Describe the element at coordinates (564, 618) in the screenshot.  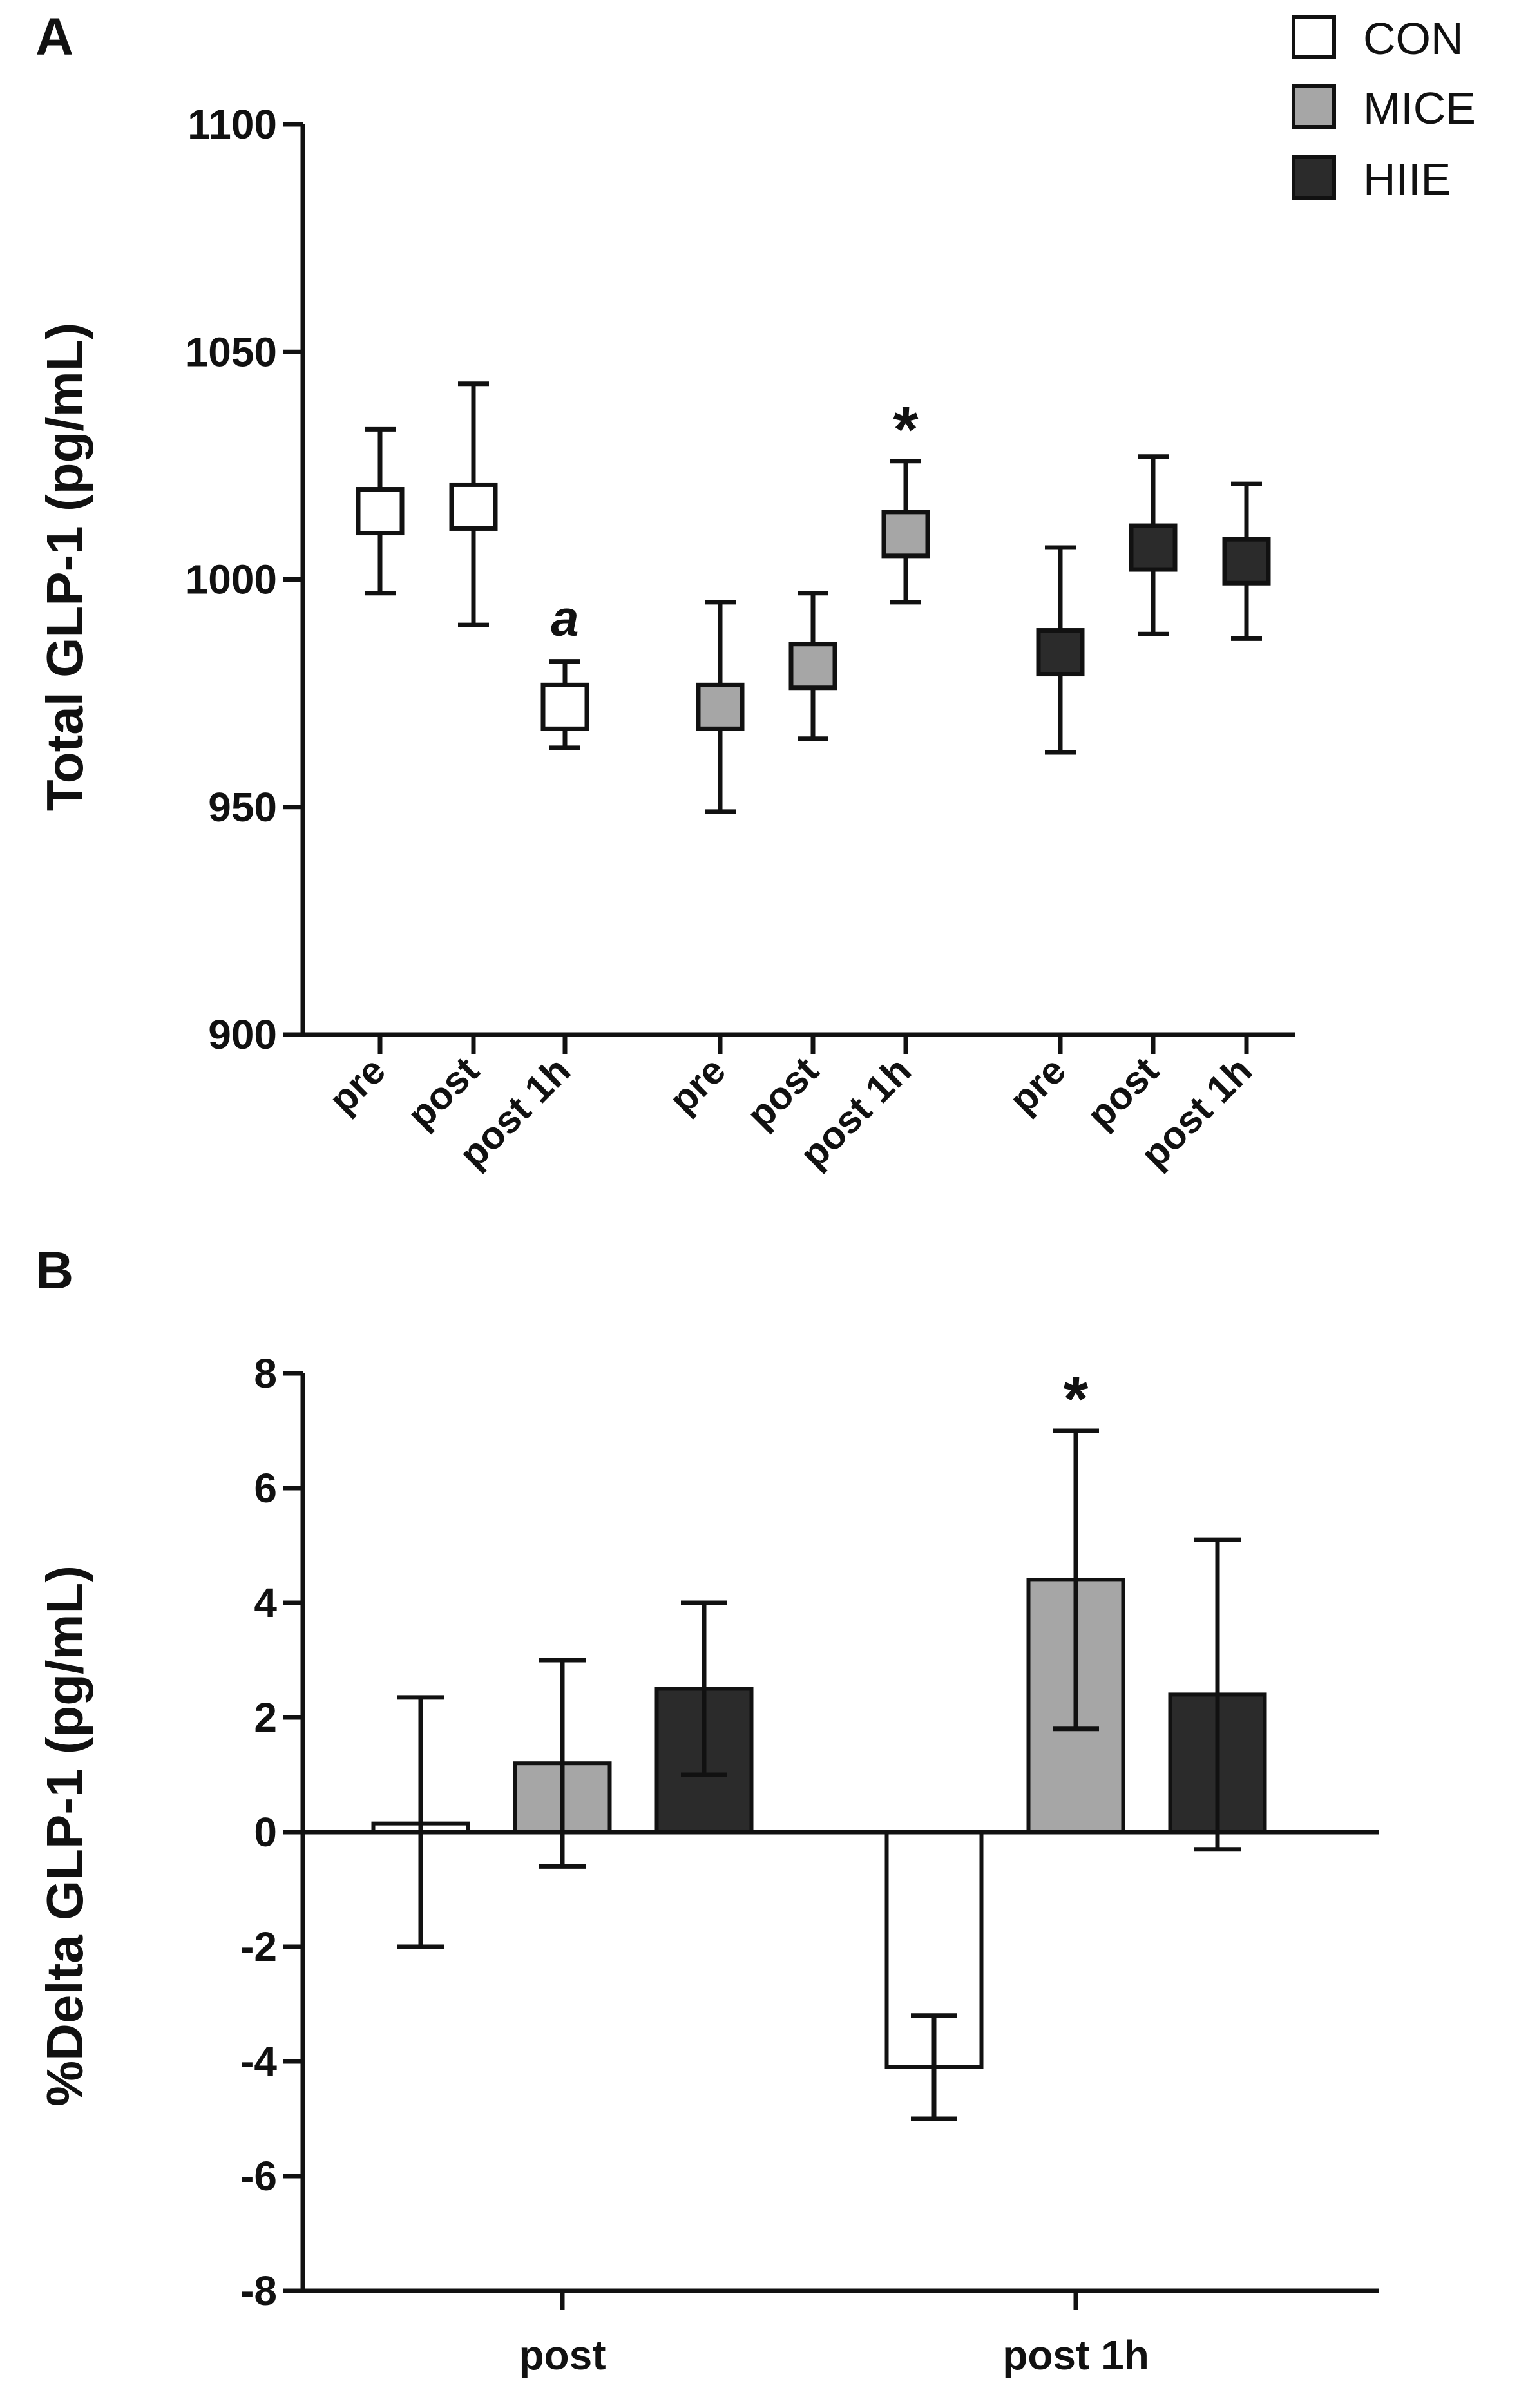
I see `panel-a-annotation-a: a` at that location.